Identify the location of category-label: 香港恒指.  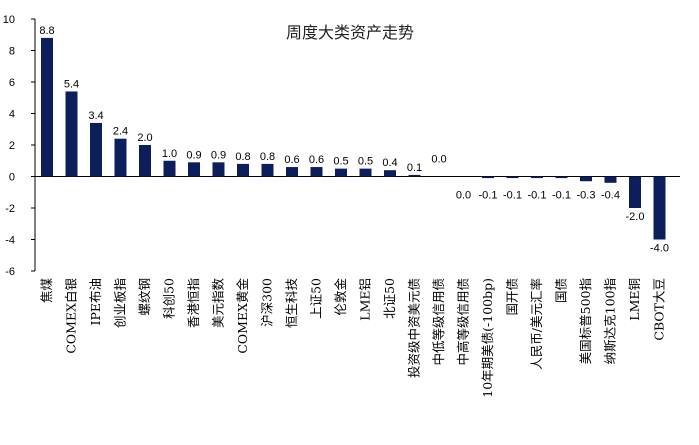
(193, 303).